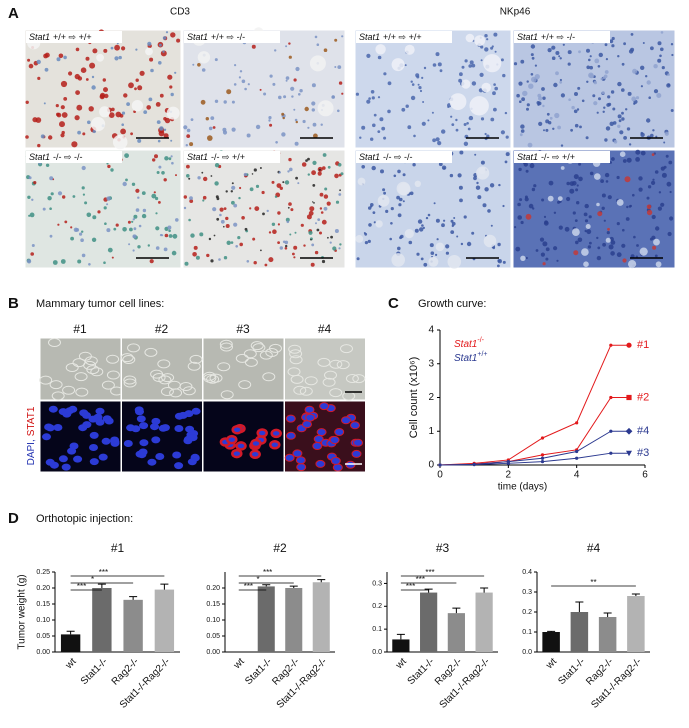 This screenshot has height=728, width=689. What do you see at coordinates (629, 397) in the screenshot?
I see `legend-marker` at bounding box center [629, 397].